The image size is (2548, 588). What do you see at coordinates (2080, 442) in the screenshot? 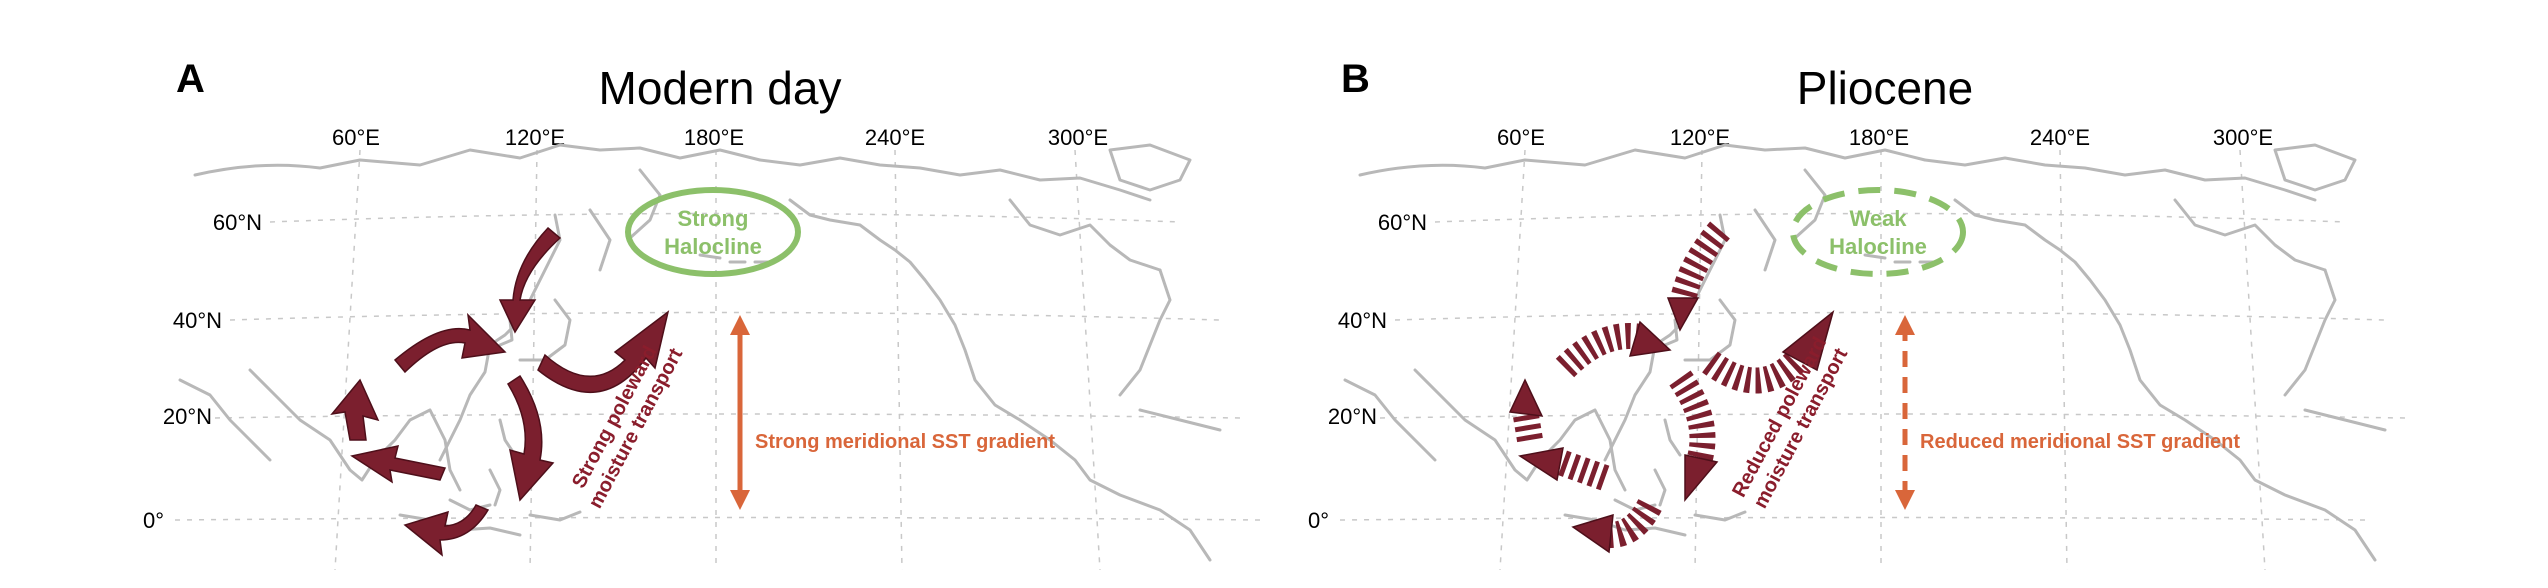
I see `sst-label: Reduced meridional SST gradient` at bounding box center [2080, 442].